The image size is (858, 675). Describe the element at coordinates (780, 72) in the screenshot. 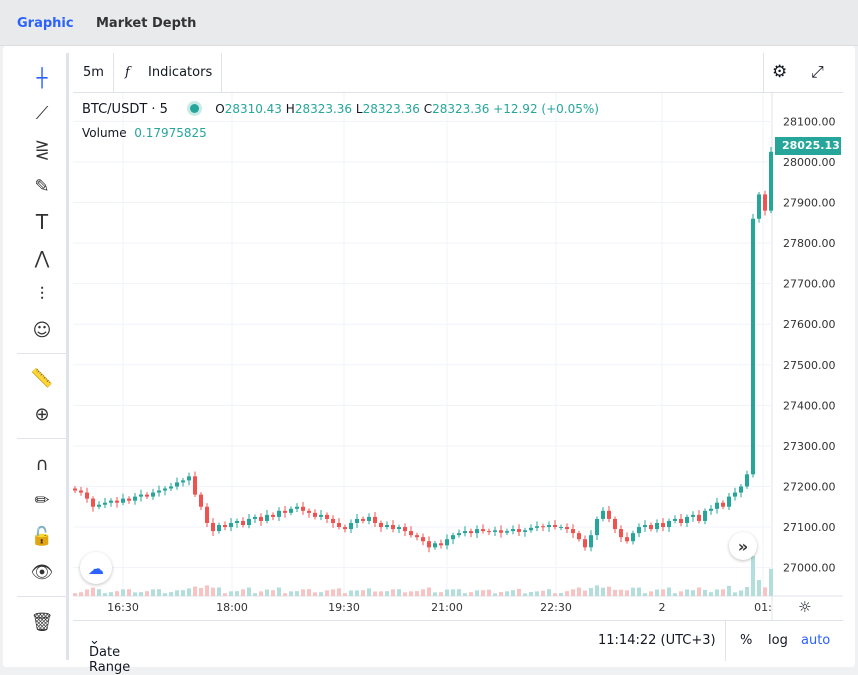

I see `settings-icon: ⚙` at that location.